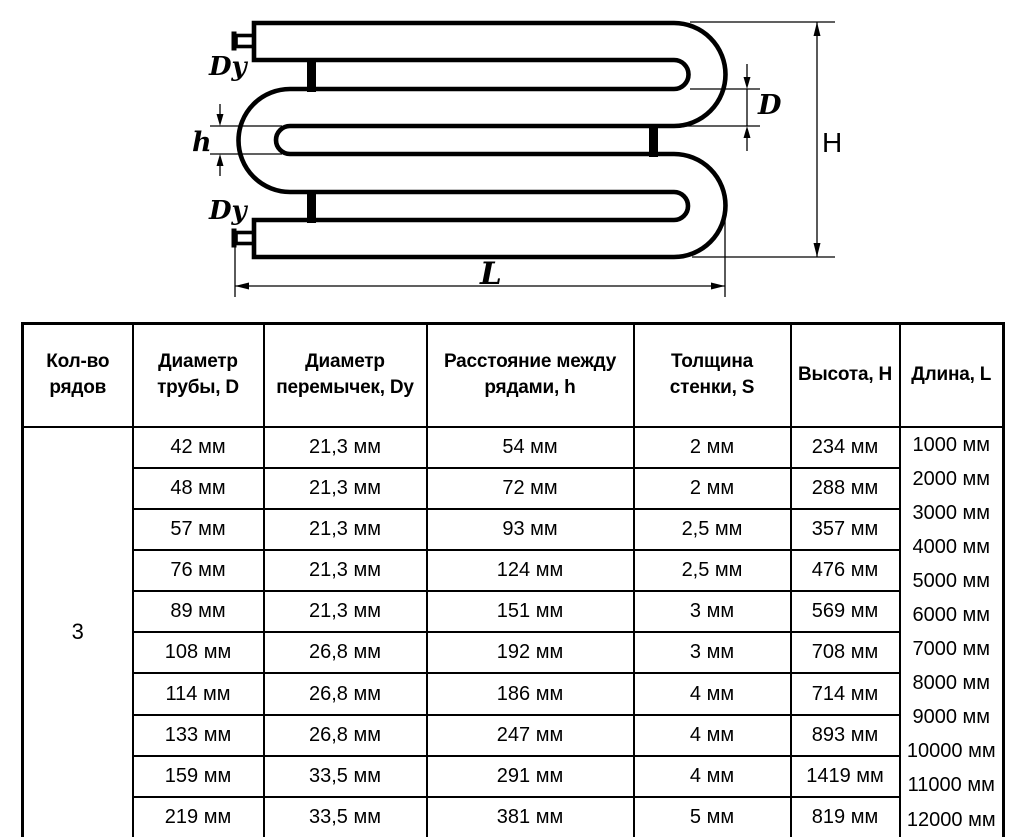  I want to click on length-option: 3000 мм, so click(951, 512).